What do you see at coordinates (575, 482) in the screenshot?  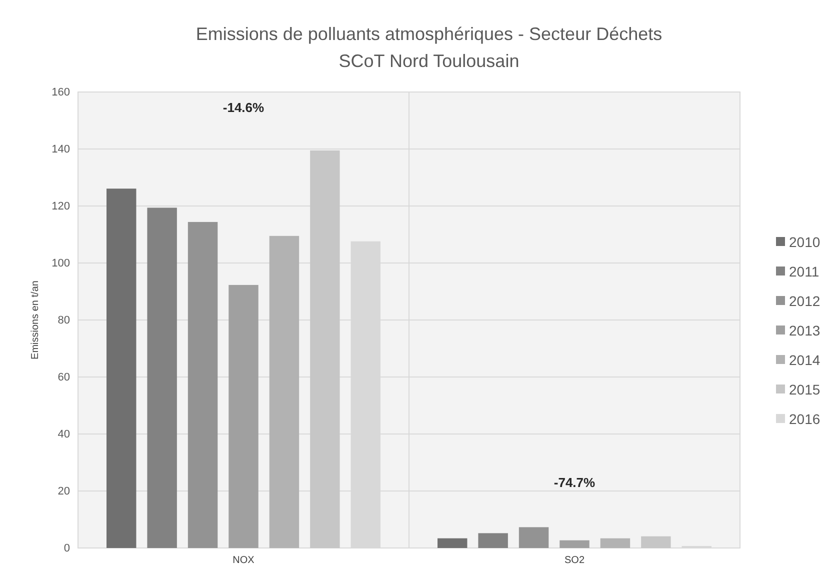 I see `annotation: -74.7%` at bounding box center [575, 482].